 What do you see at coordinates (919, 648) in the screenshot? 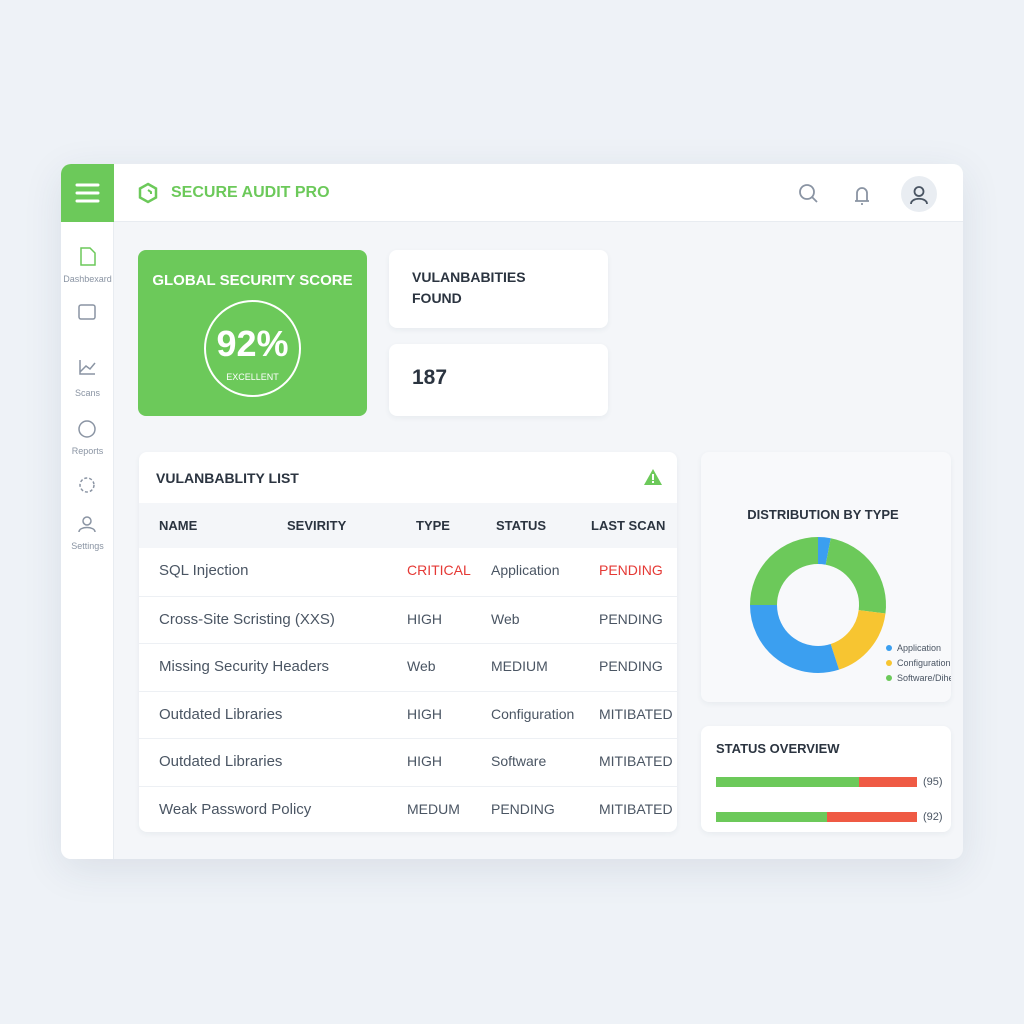
I see `legend-label: Application` at bounding box center [919, 648].